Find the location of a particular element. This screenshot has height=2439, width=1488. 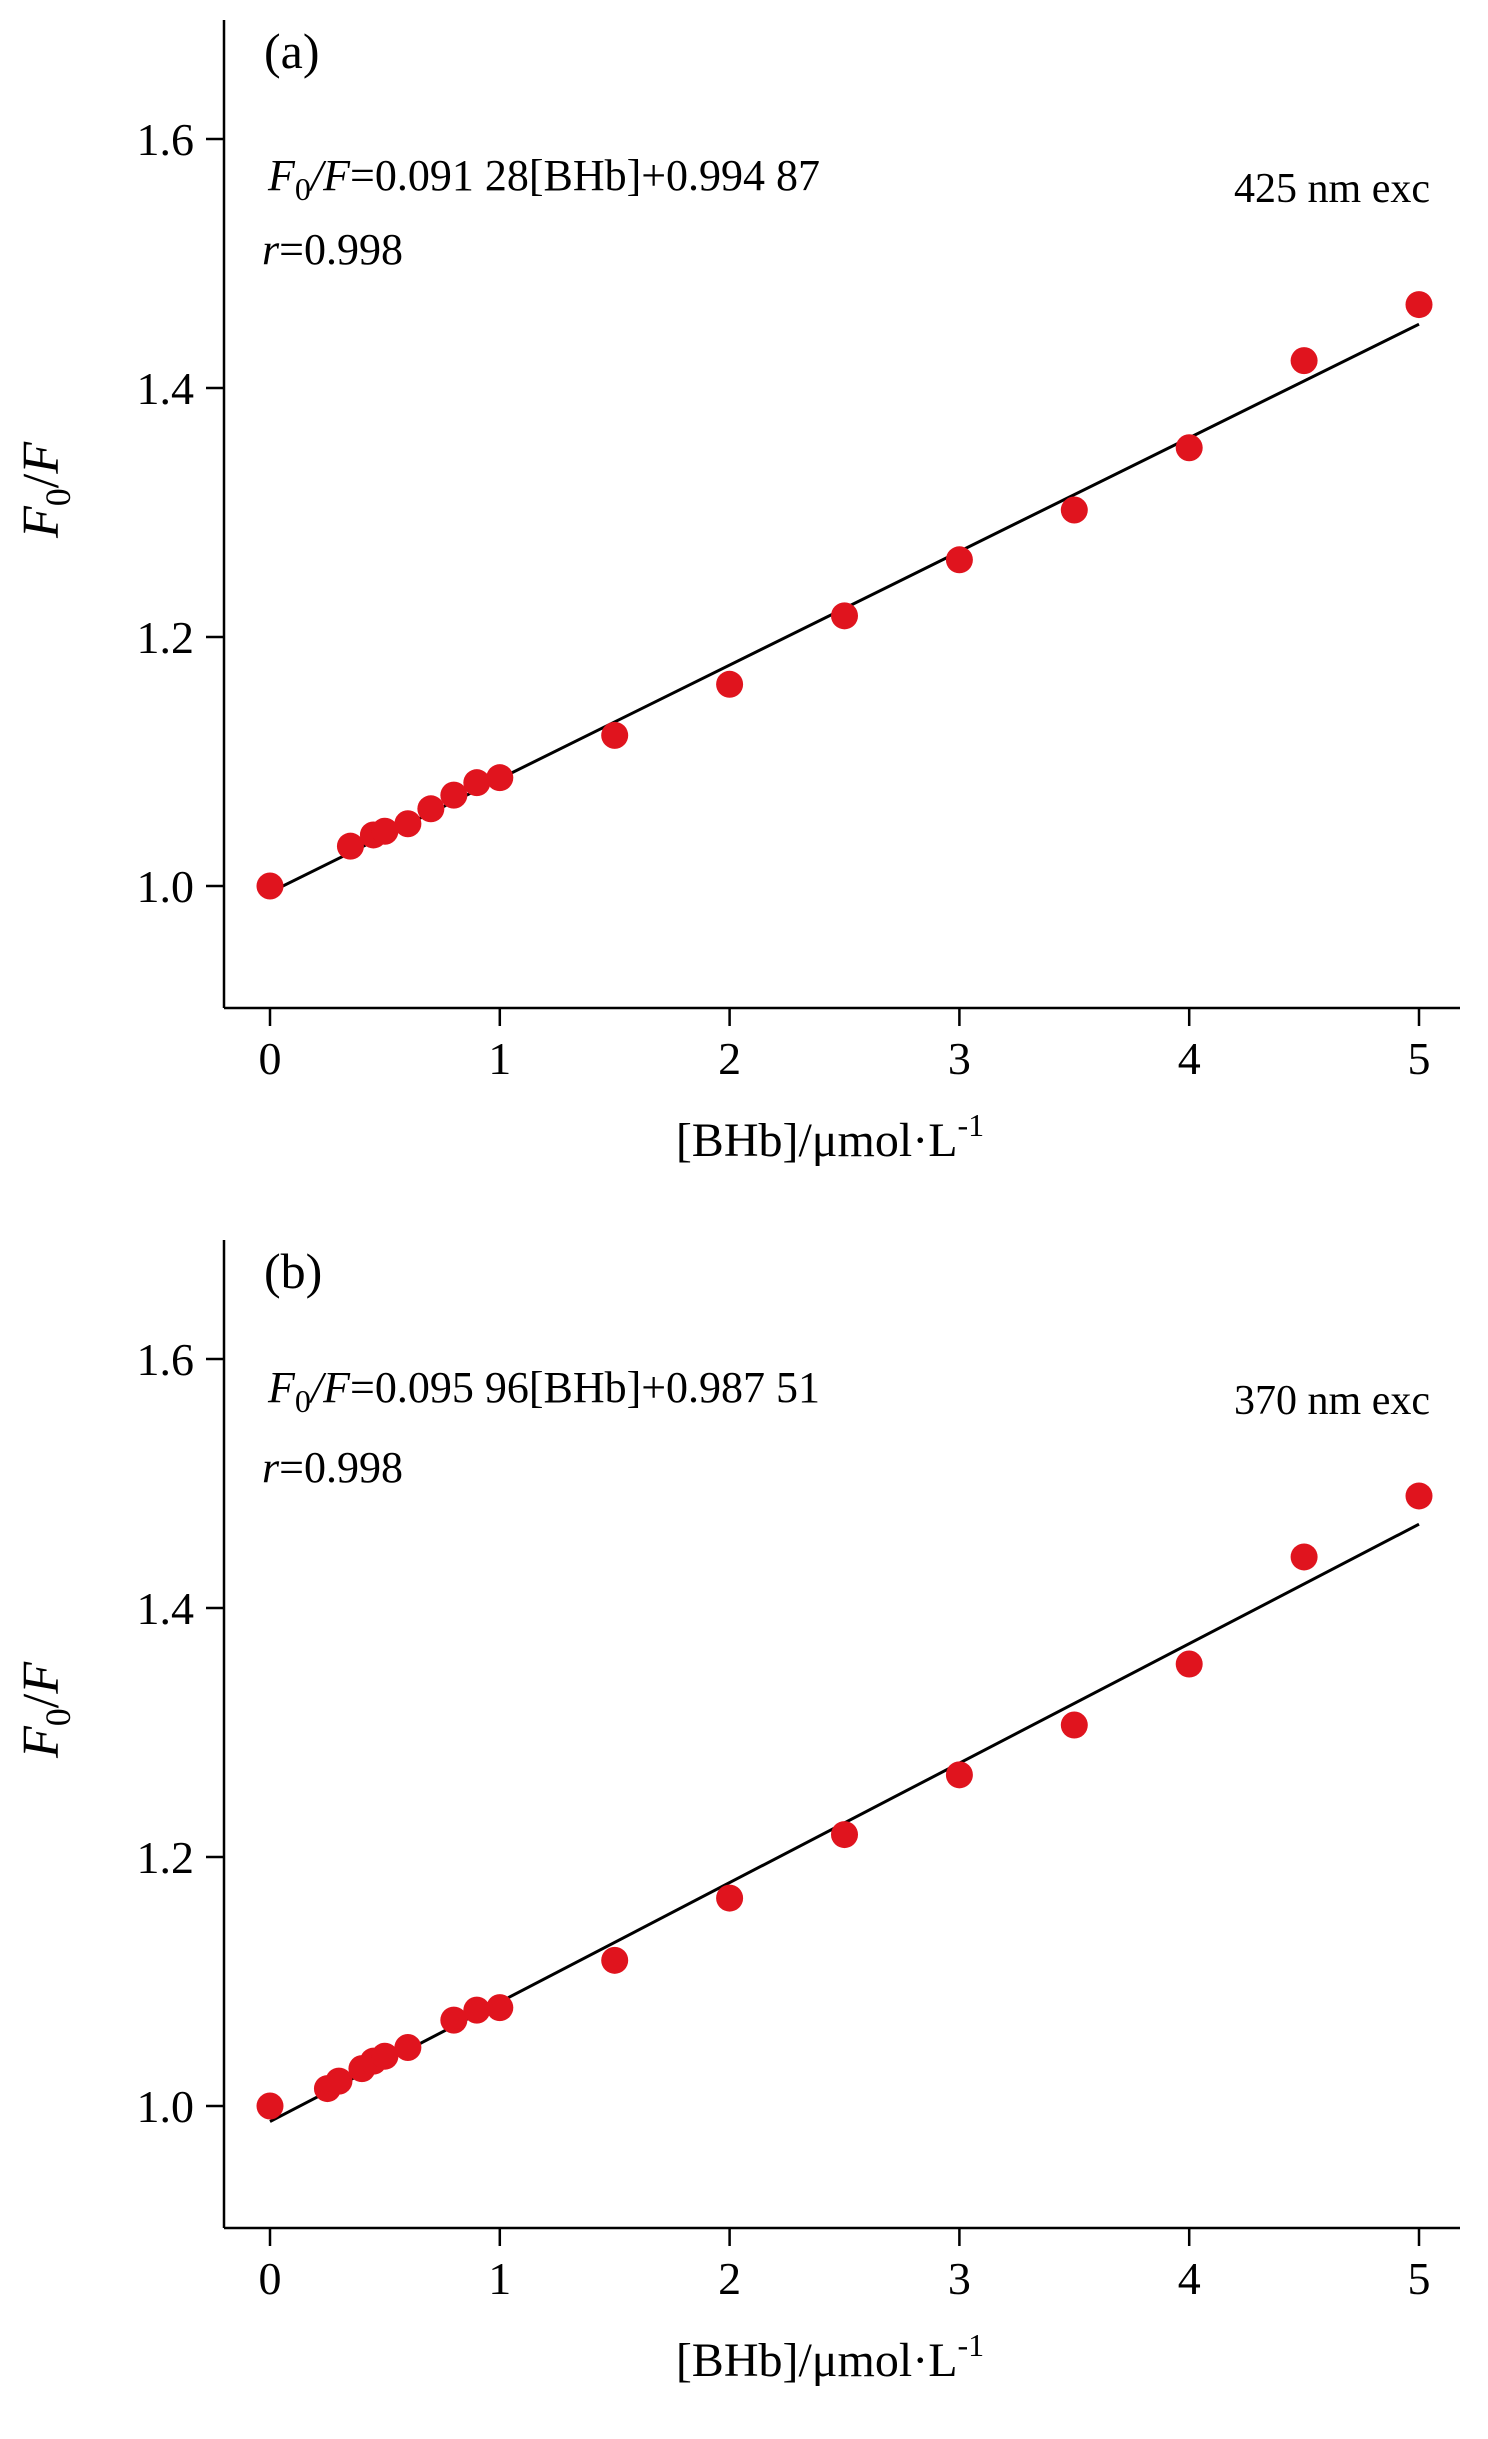

fit-equation: F0/F=0.095 96[BHb]+0.987 51 is located at coordinates (543, 1391).